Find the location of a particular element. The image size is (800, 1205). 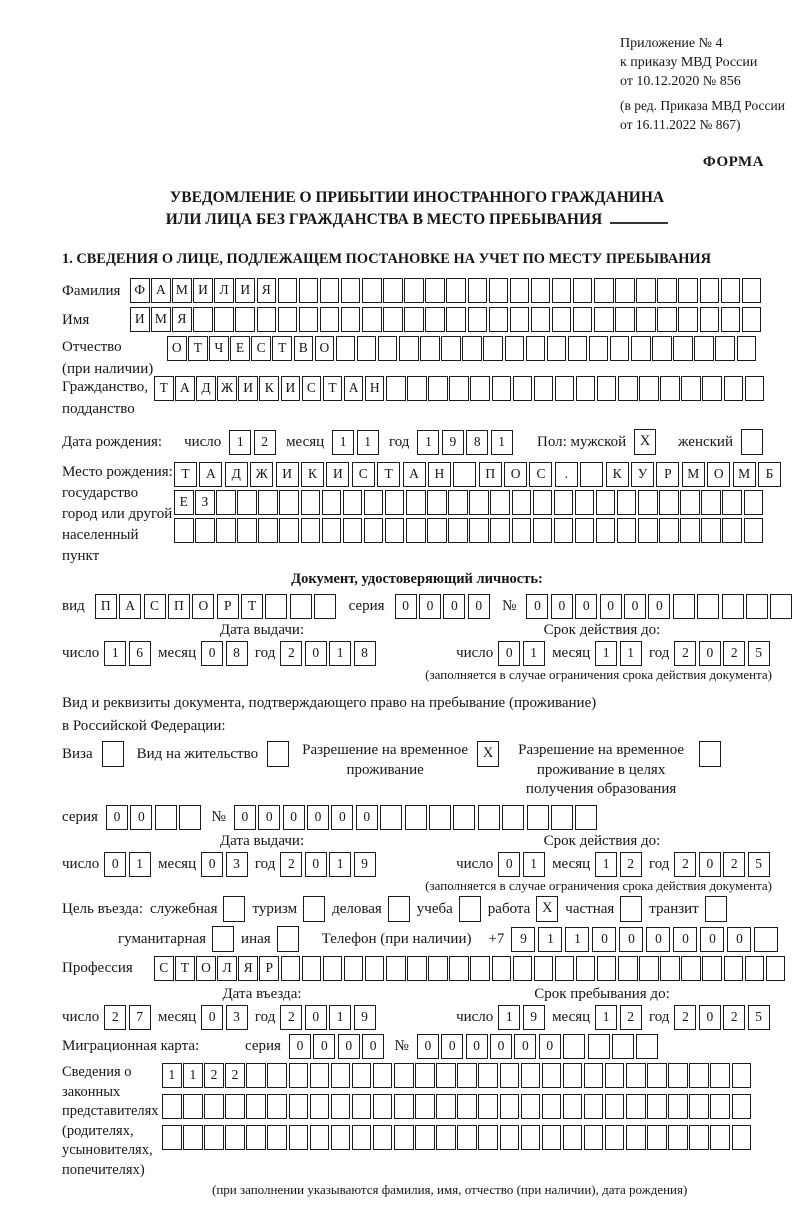

residence-permit-checkbox is located at coordinates (278, 754).